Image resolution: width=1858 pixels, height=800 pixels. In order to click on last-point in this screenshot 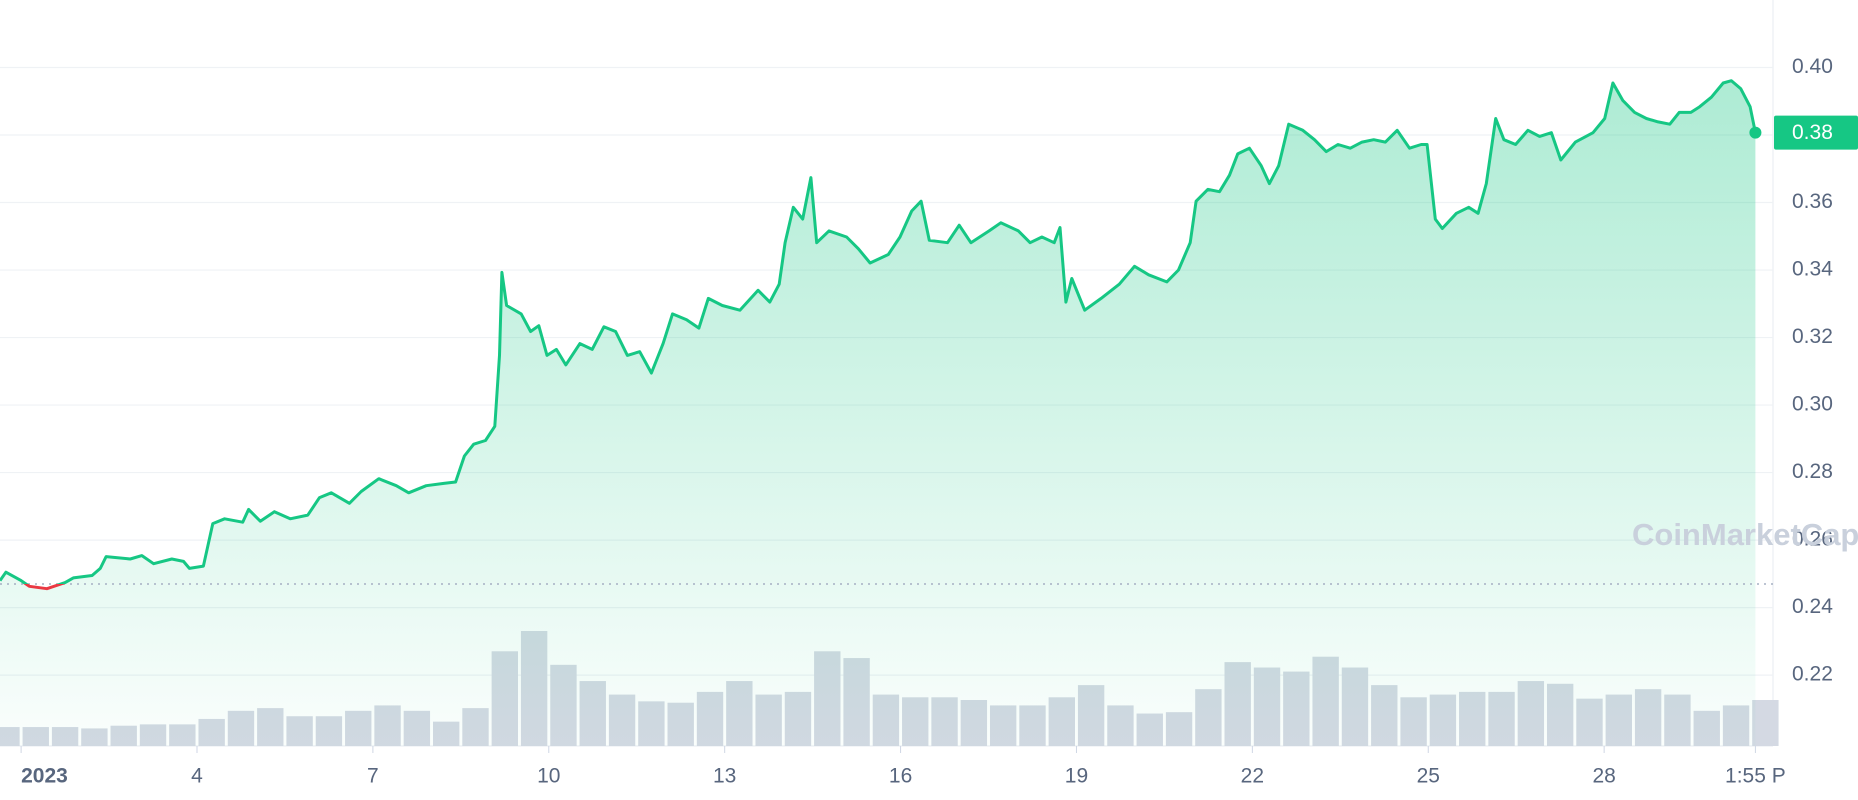, I will do `click(1755, 132)`.